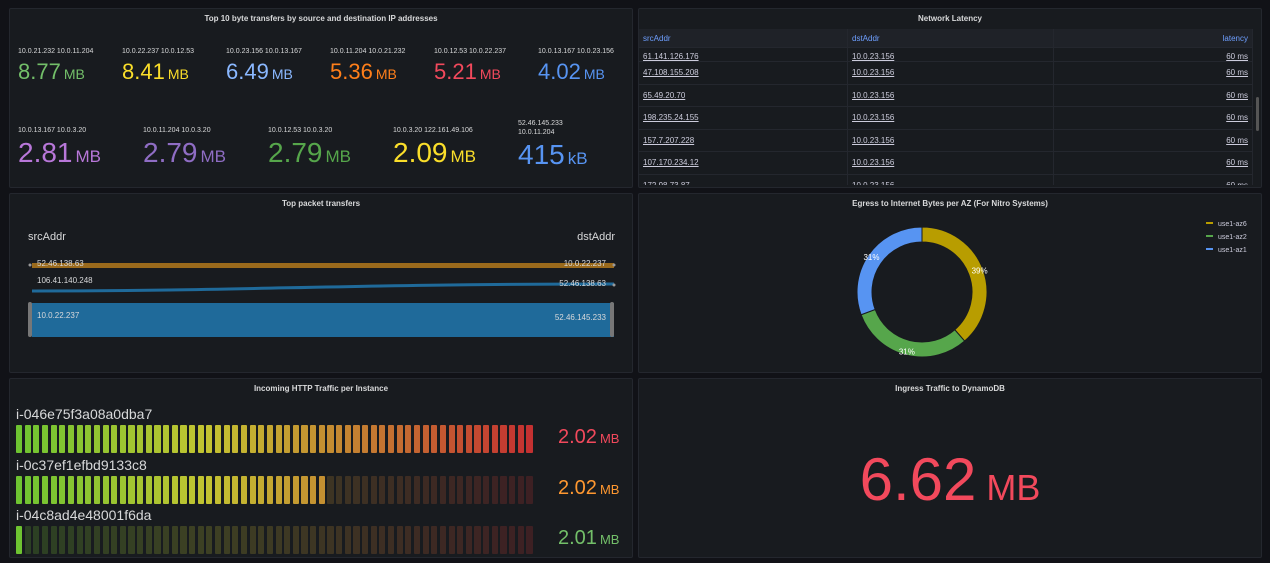 This screenshot has width=1270, height=563. Describe the element at coordinates (276, 72) in the screenshot. I see `stat-value-line: 6.49 MB` at that location.